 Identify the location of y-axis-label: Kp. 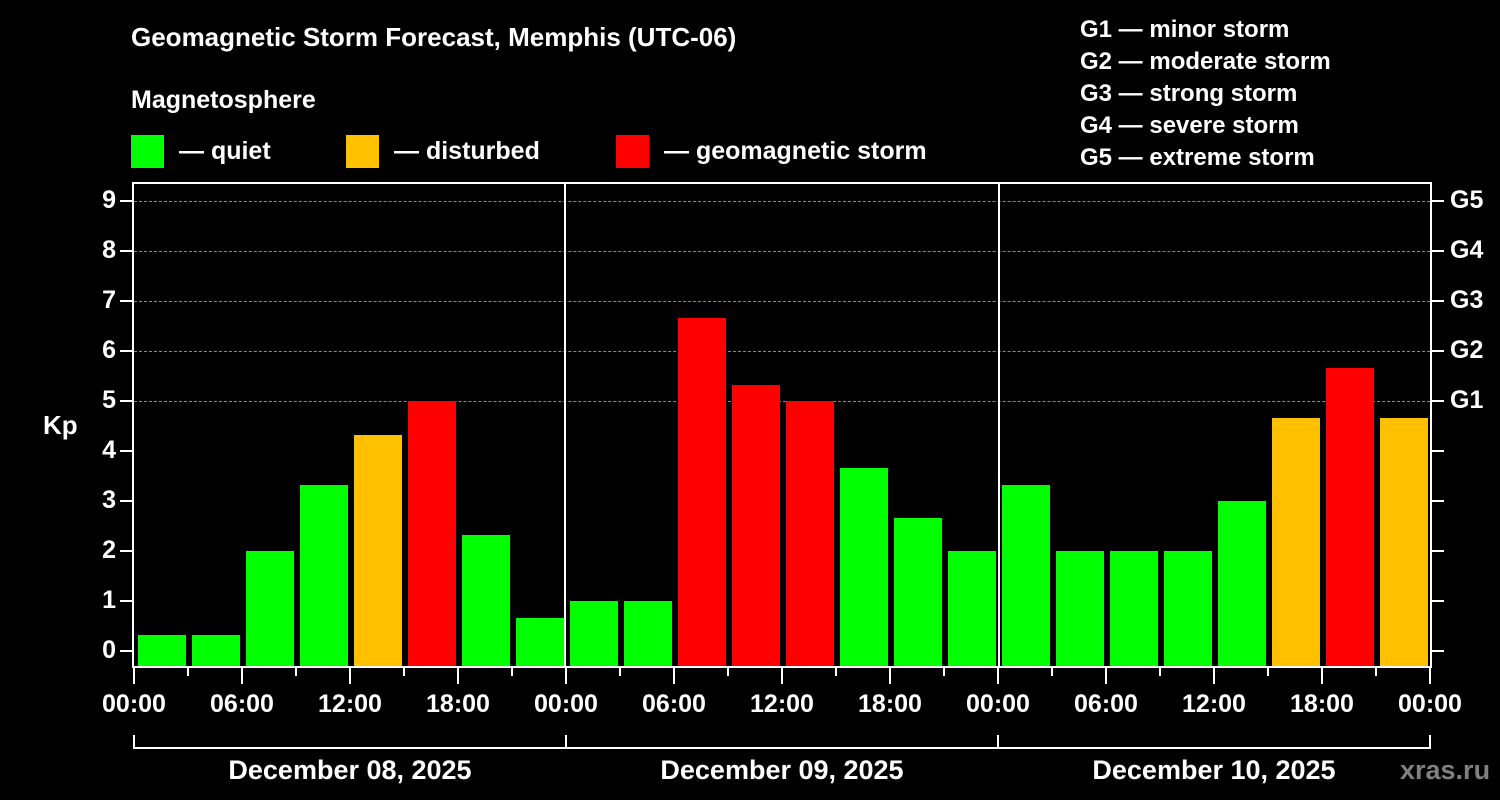
(60, 425).